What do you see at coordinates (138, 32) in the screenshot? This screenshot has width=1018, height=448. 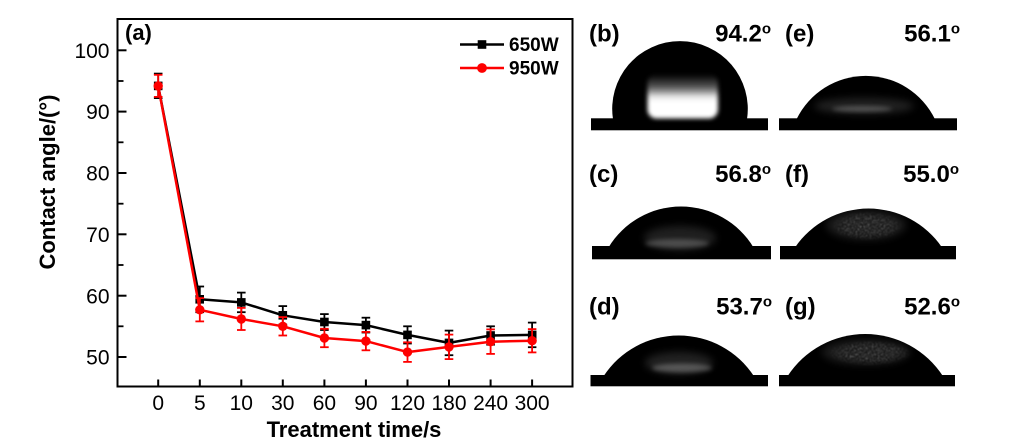 I see `svg-text: (a)` at bounding box center [138, 32].